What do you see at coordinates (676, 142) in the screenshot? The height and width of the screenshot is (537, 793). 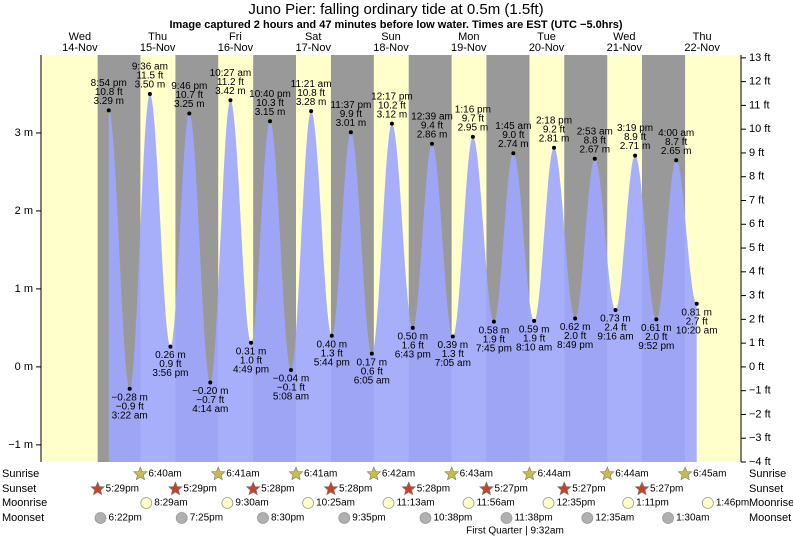 I see `tide-label: 8.7 ft` at bounding box center [676, 142].